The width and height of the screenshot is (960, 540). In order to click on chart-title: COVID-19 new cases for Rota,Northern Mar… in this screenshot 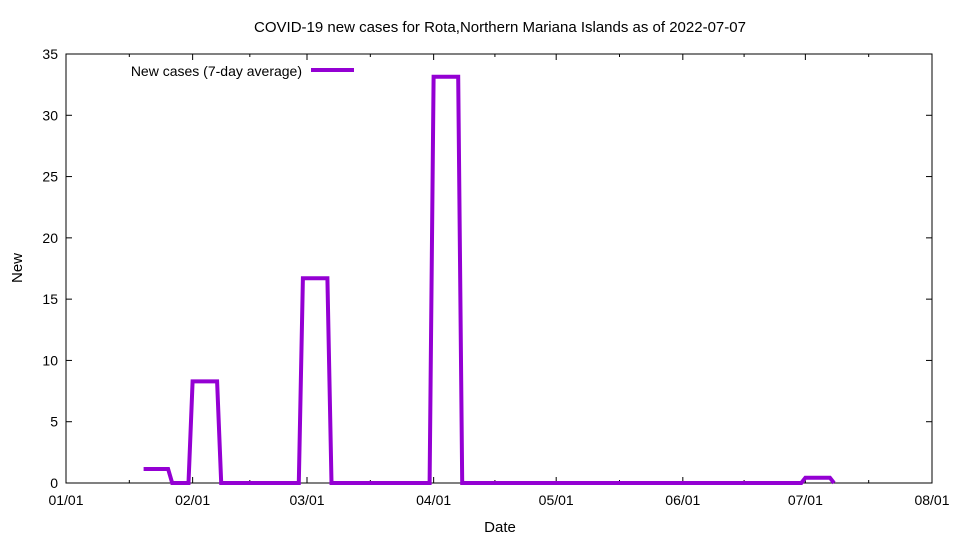, I will do `click(500, 27)`.